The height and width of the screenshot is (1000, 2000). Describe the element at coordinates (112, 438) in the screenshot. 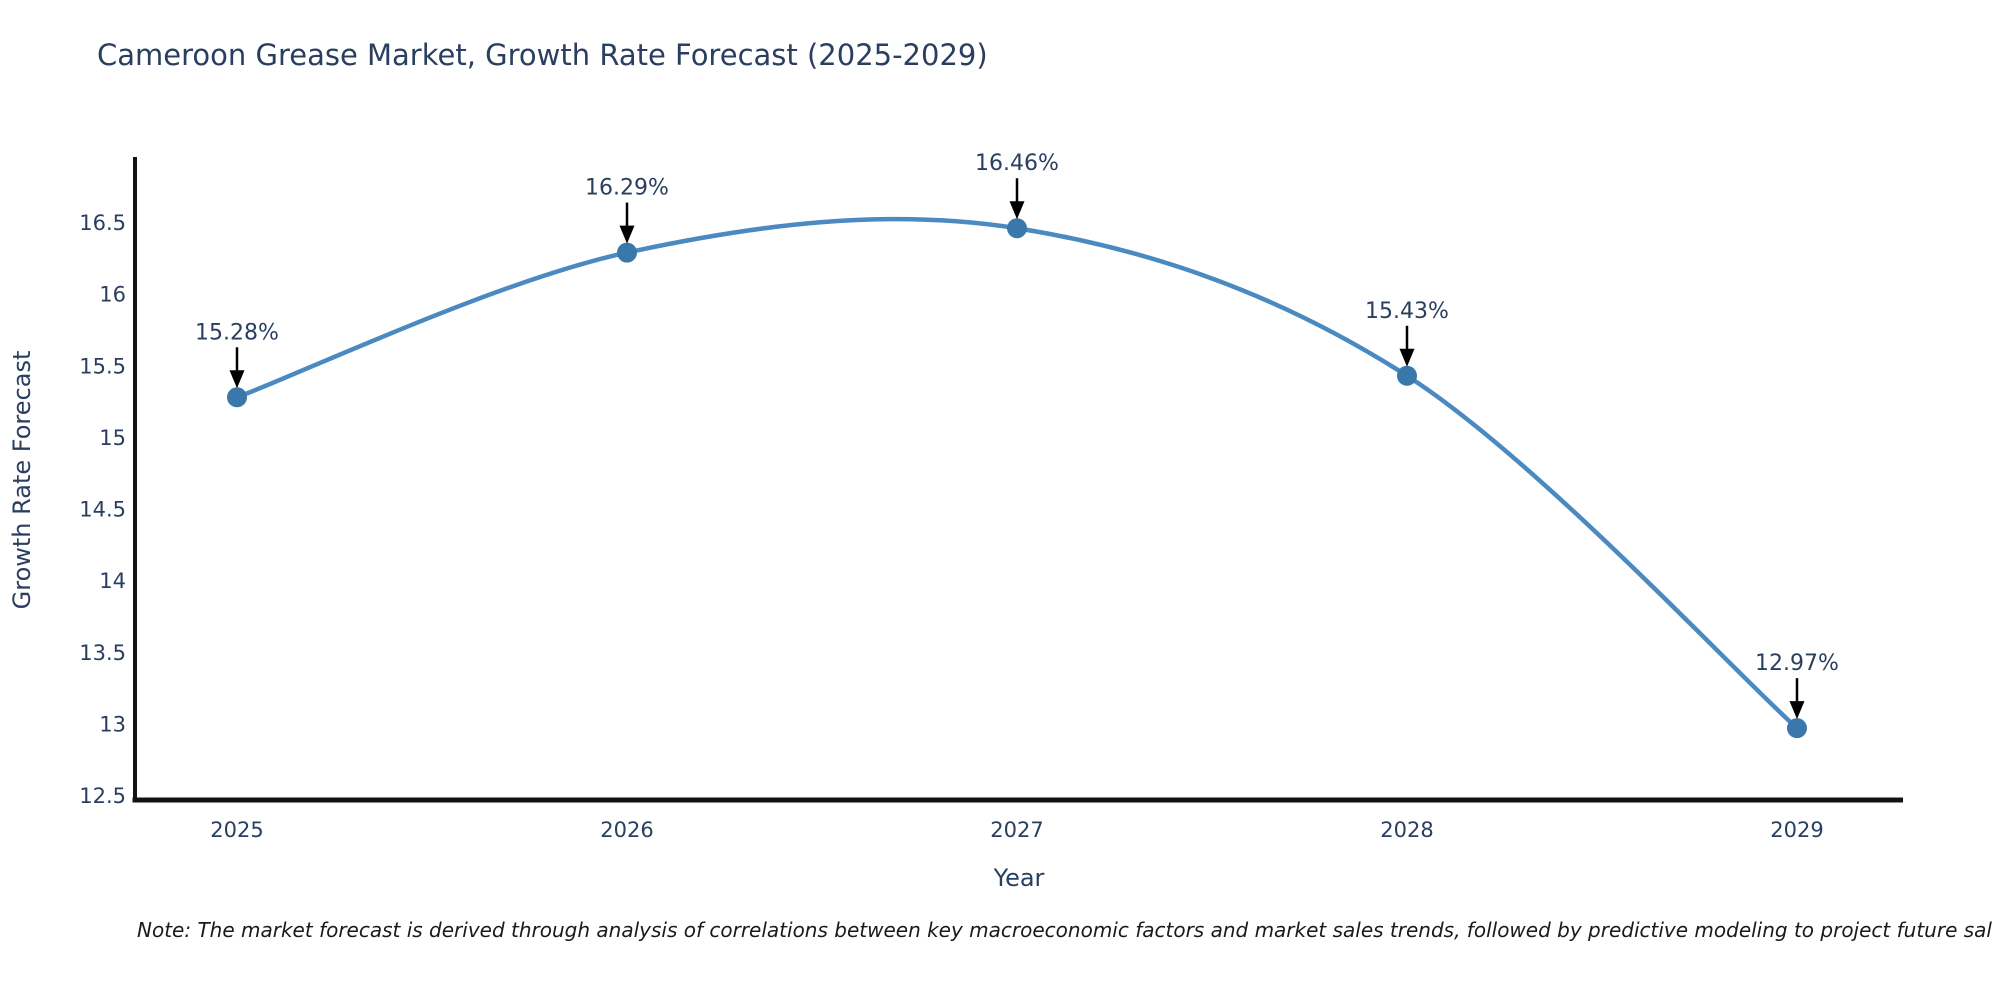

I see `y-tick-label: 15` at that location.